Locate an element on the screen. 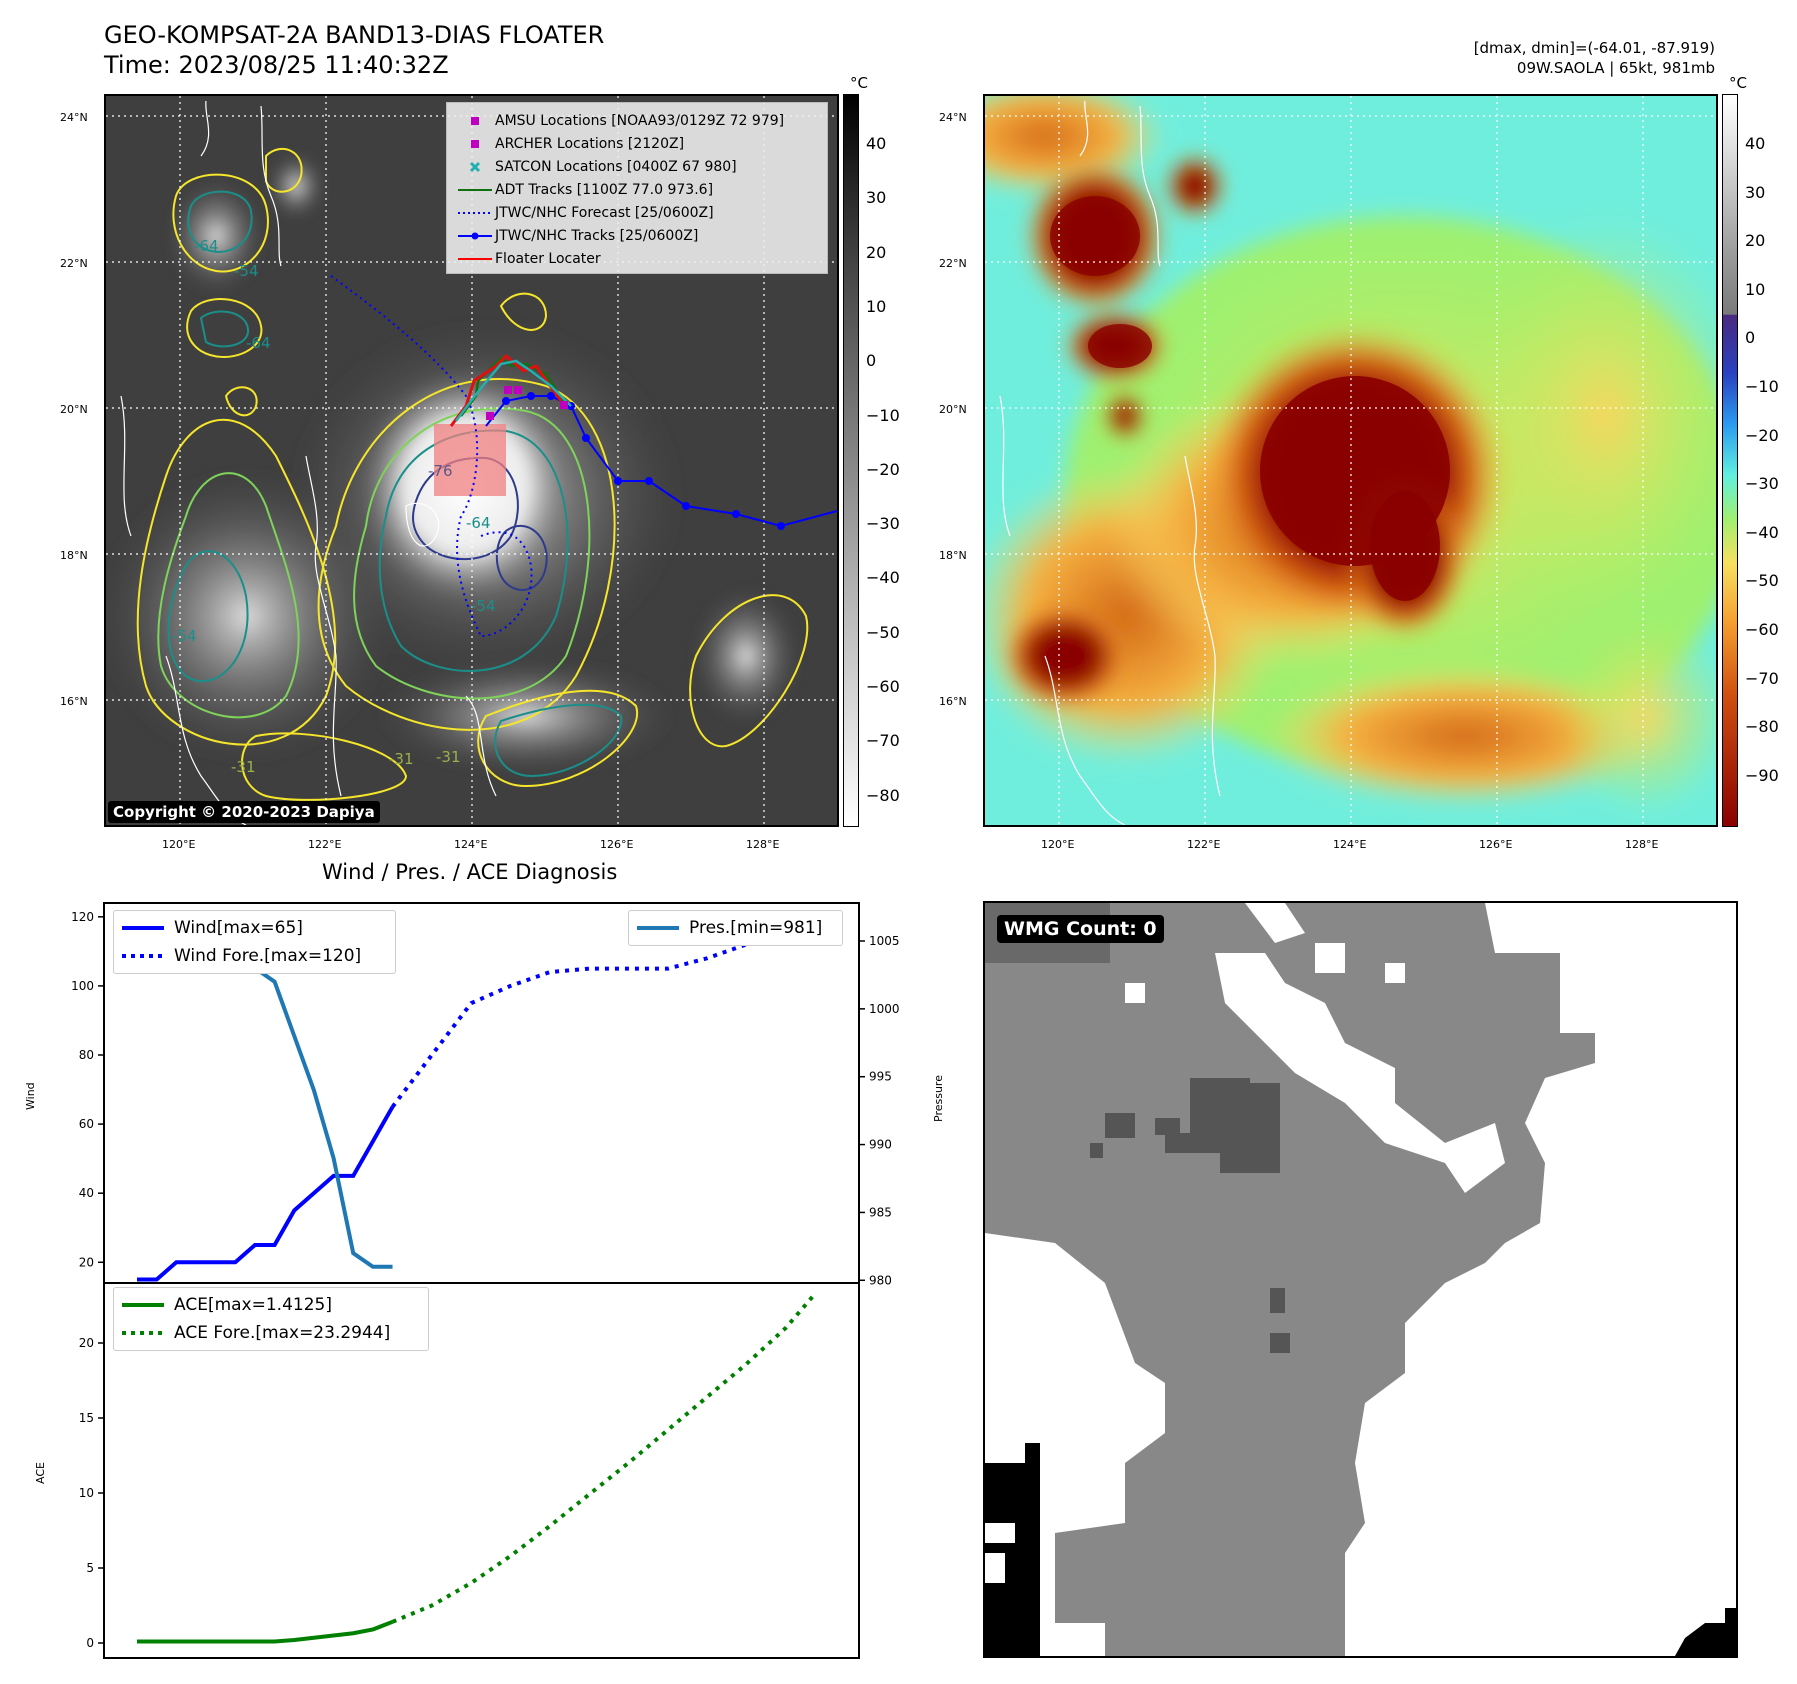  lon-tick: 124°E is located at coordinates (1350, 844).